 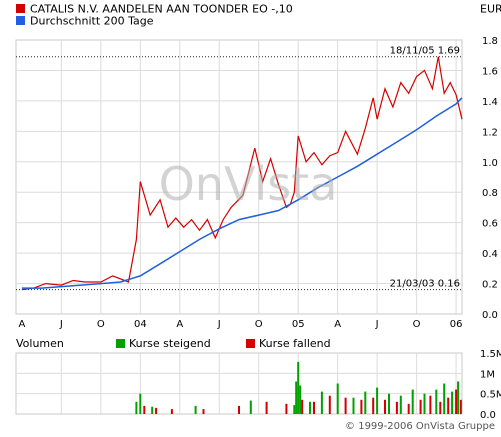 What do you see at coordinates (490, 71) in the screenshot?
I see `y-tick-label: 1.6` at bounding box center [490, 71].